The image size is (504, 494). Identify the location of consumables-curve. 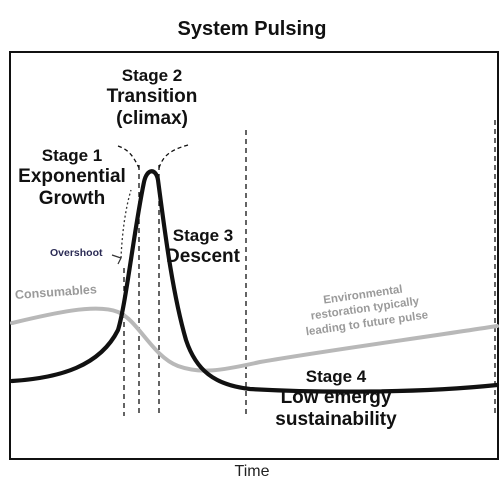
(254, 339).